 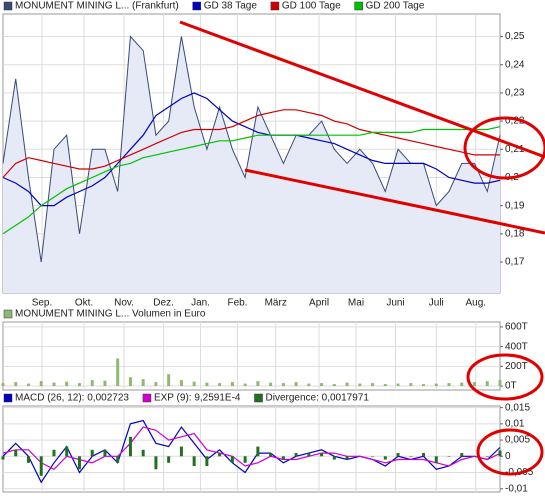 I want to click on x-tick-label: Okt., so click(x=84, y=303).